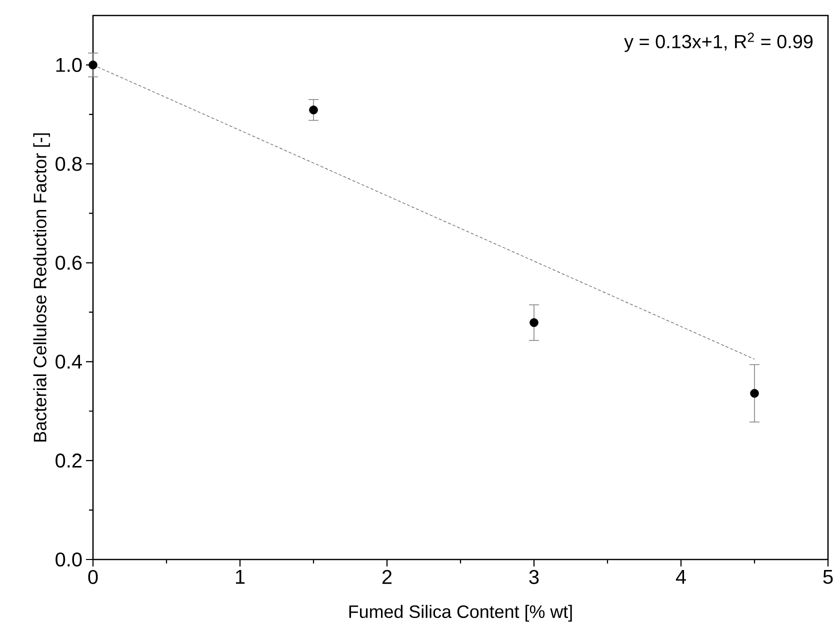  Describe the element at coordinates (387, 577) in the screenshot. I see `x-tick-label: 2` at that location.